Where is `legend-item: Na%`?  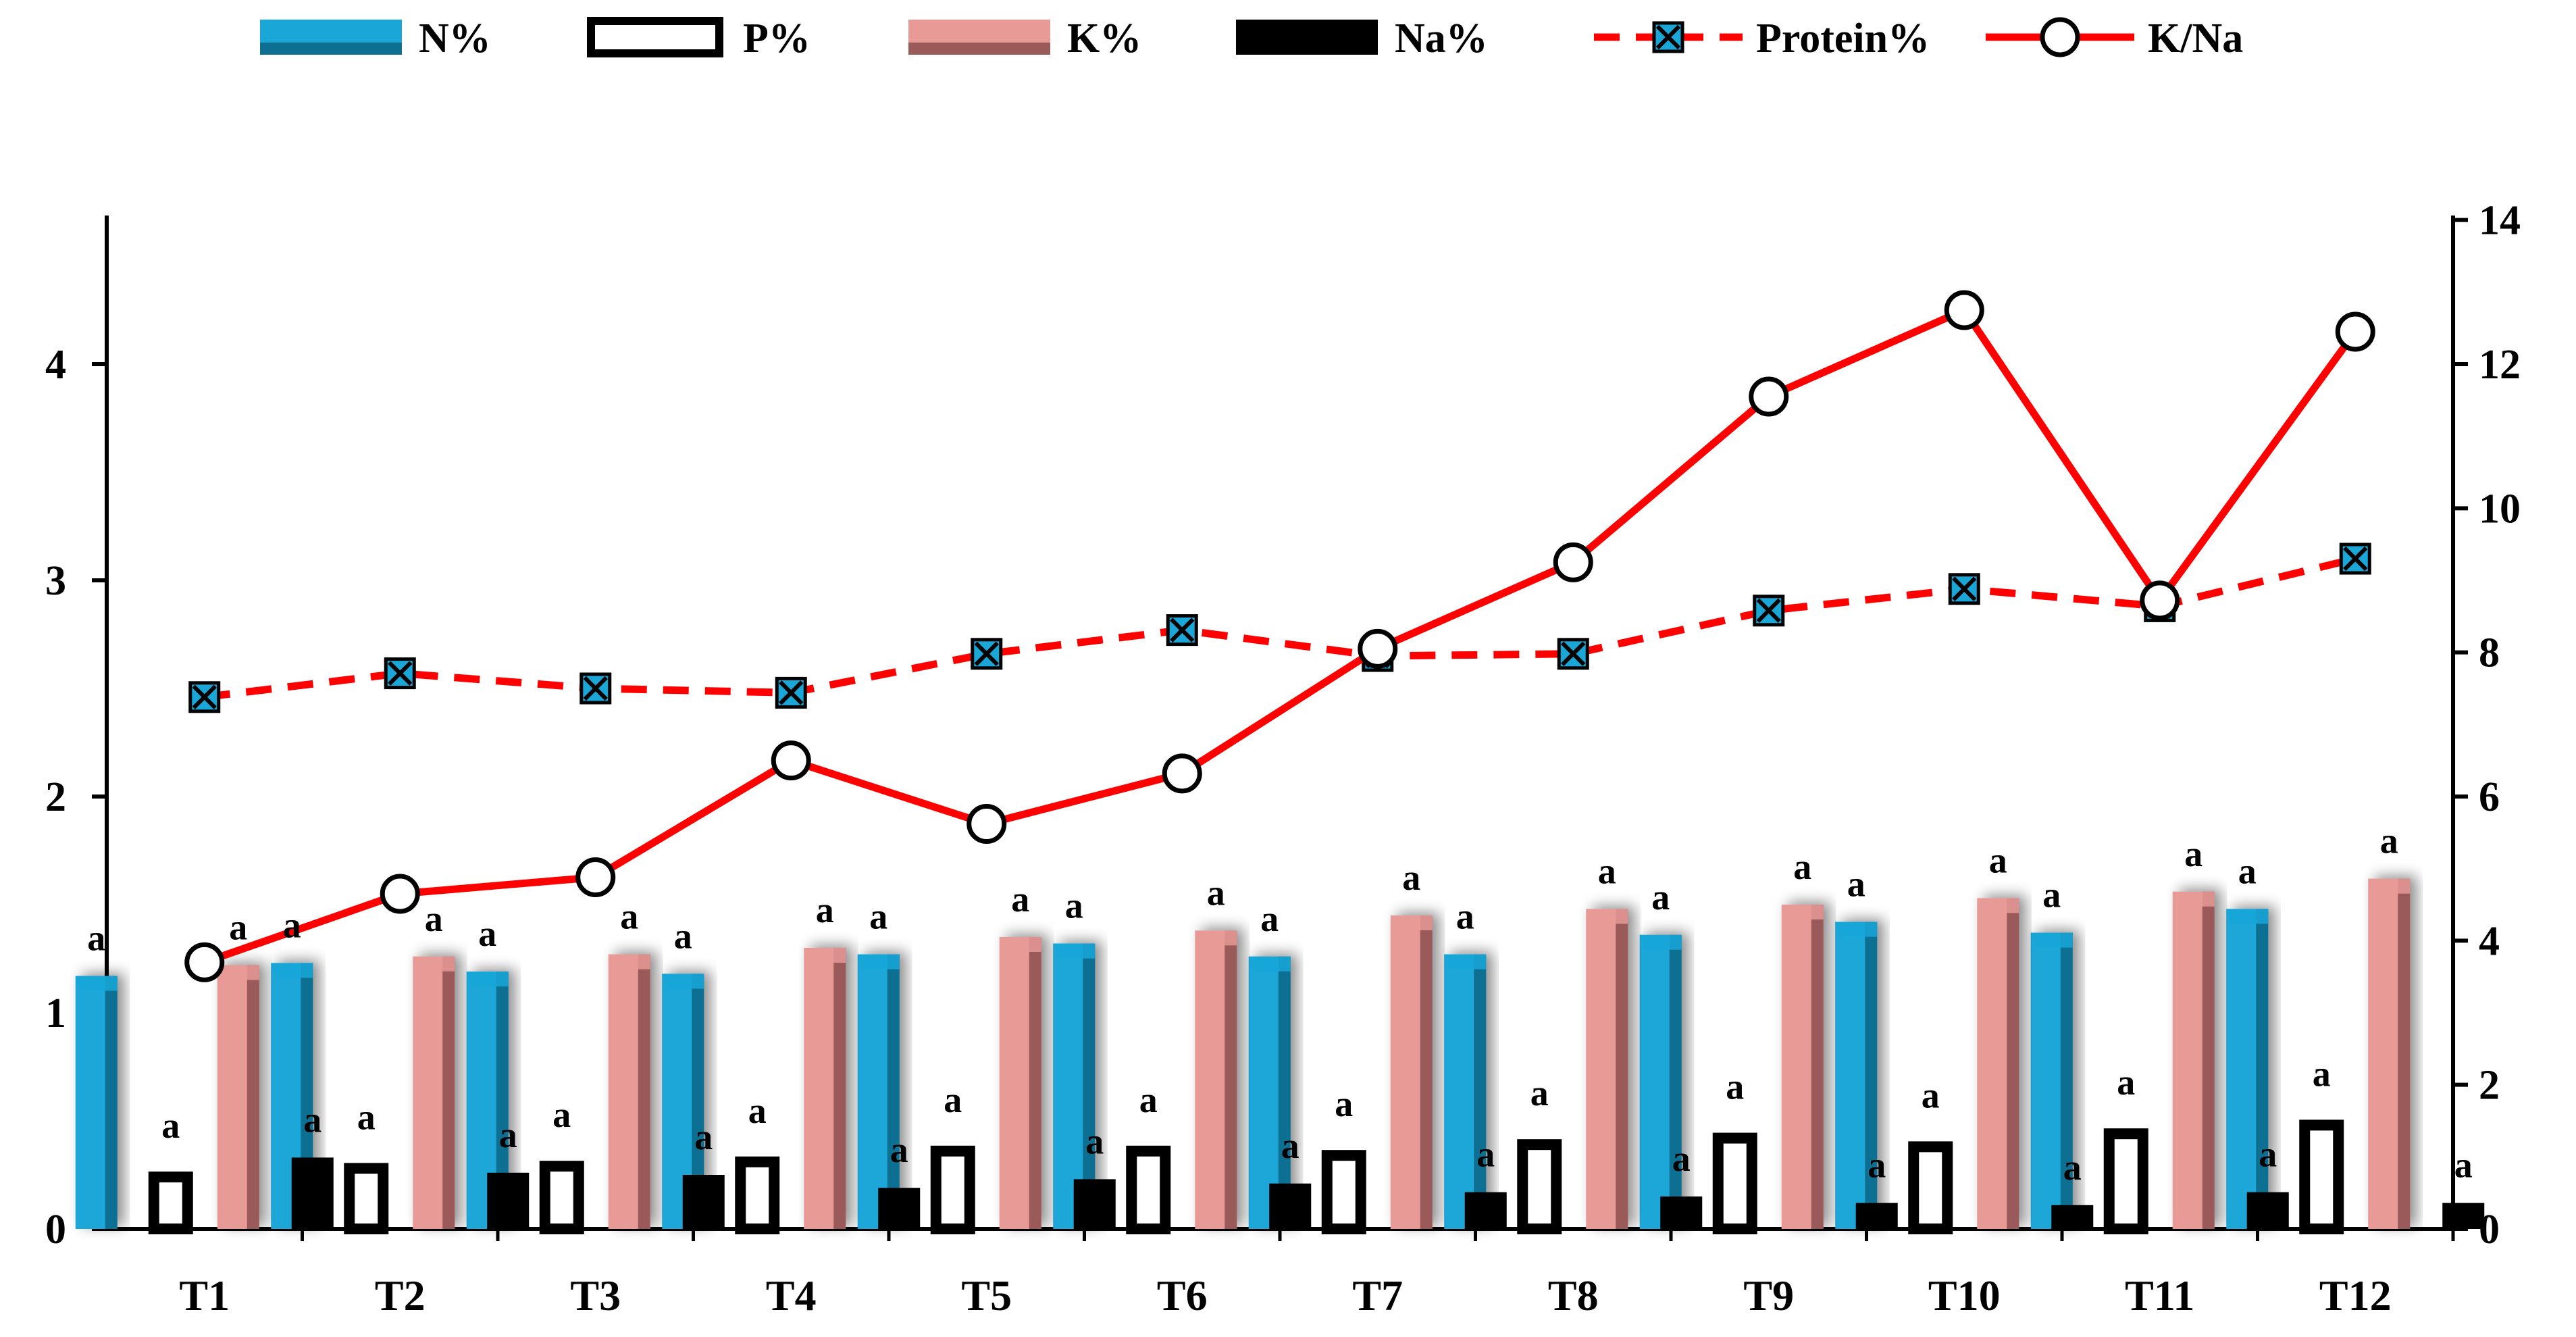
legend-item: Na% is located at coordinates (1362, 38).